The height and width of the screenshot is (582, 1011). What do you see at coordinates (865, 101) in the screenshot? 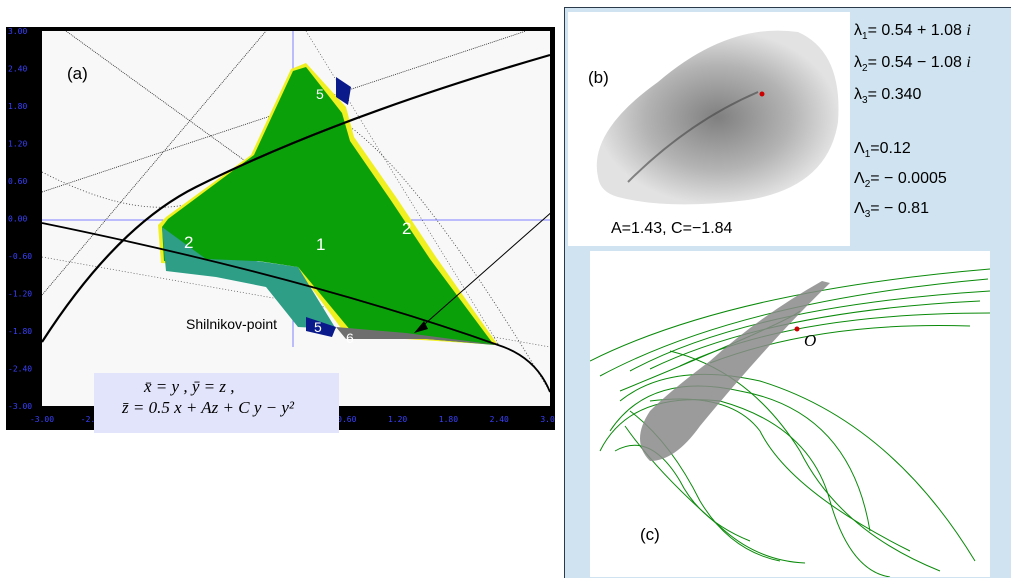
I see `eigen-3-sub: 3` at bounding box center [865, 101].